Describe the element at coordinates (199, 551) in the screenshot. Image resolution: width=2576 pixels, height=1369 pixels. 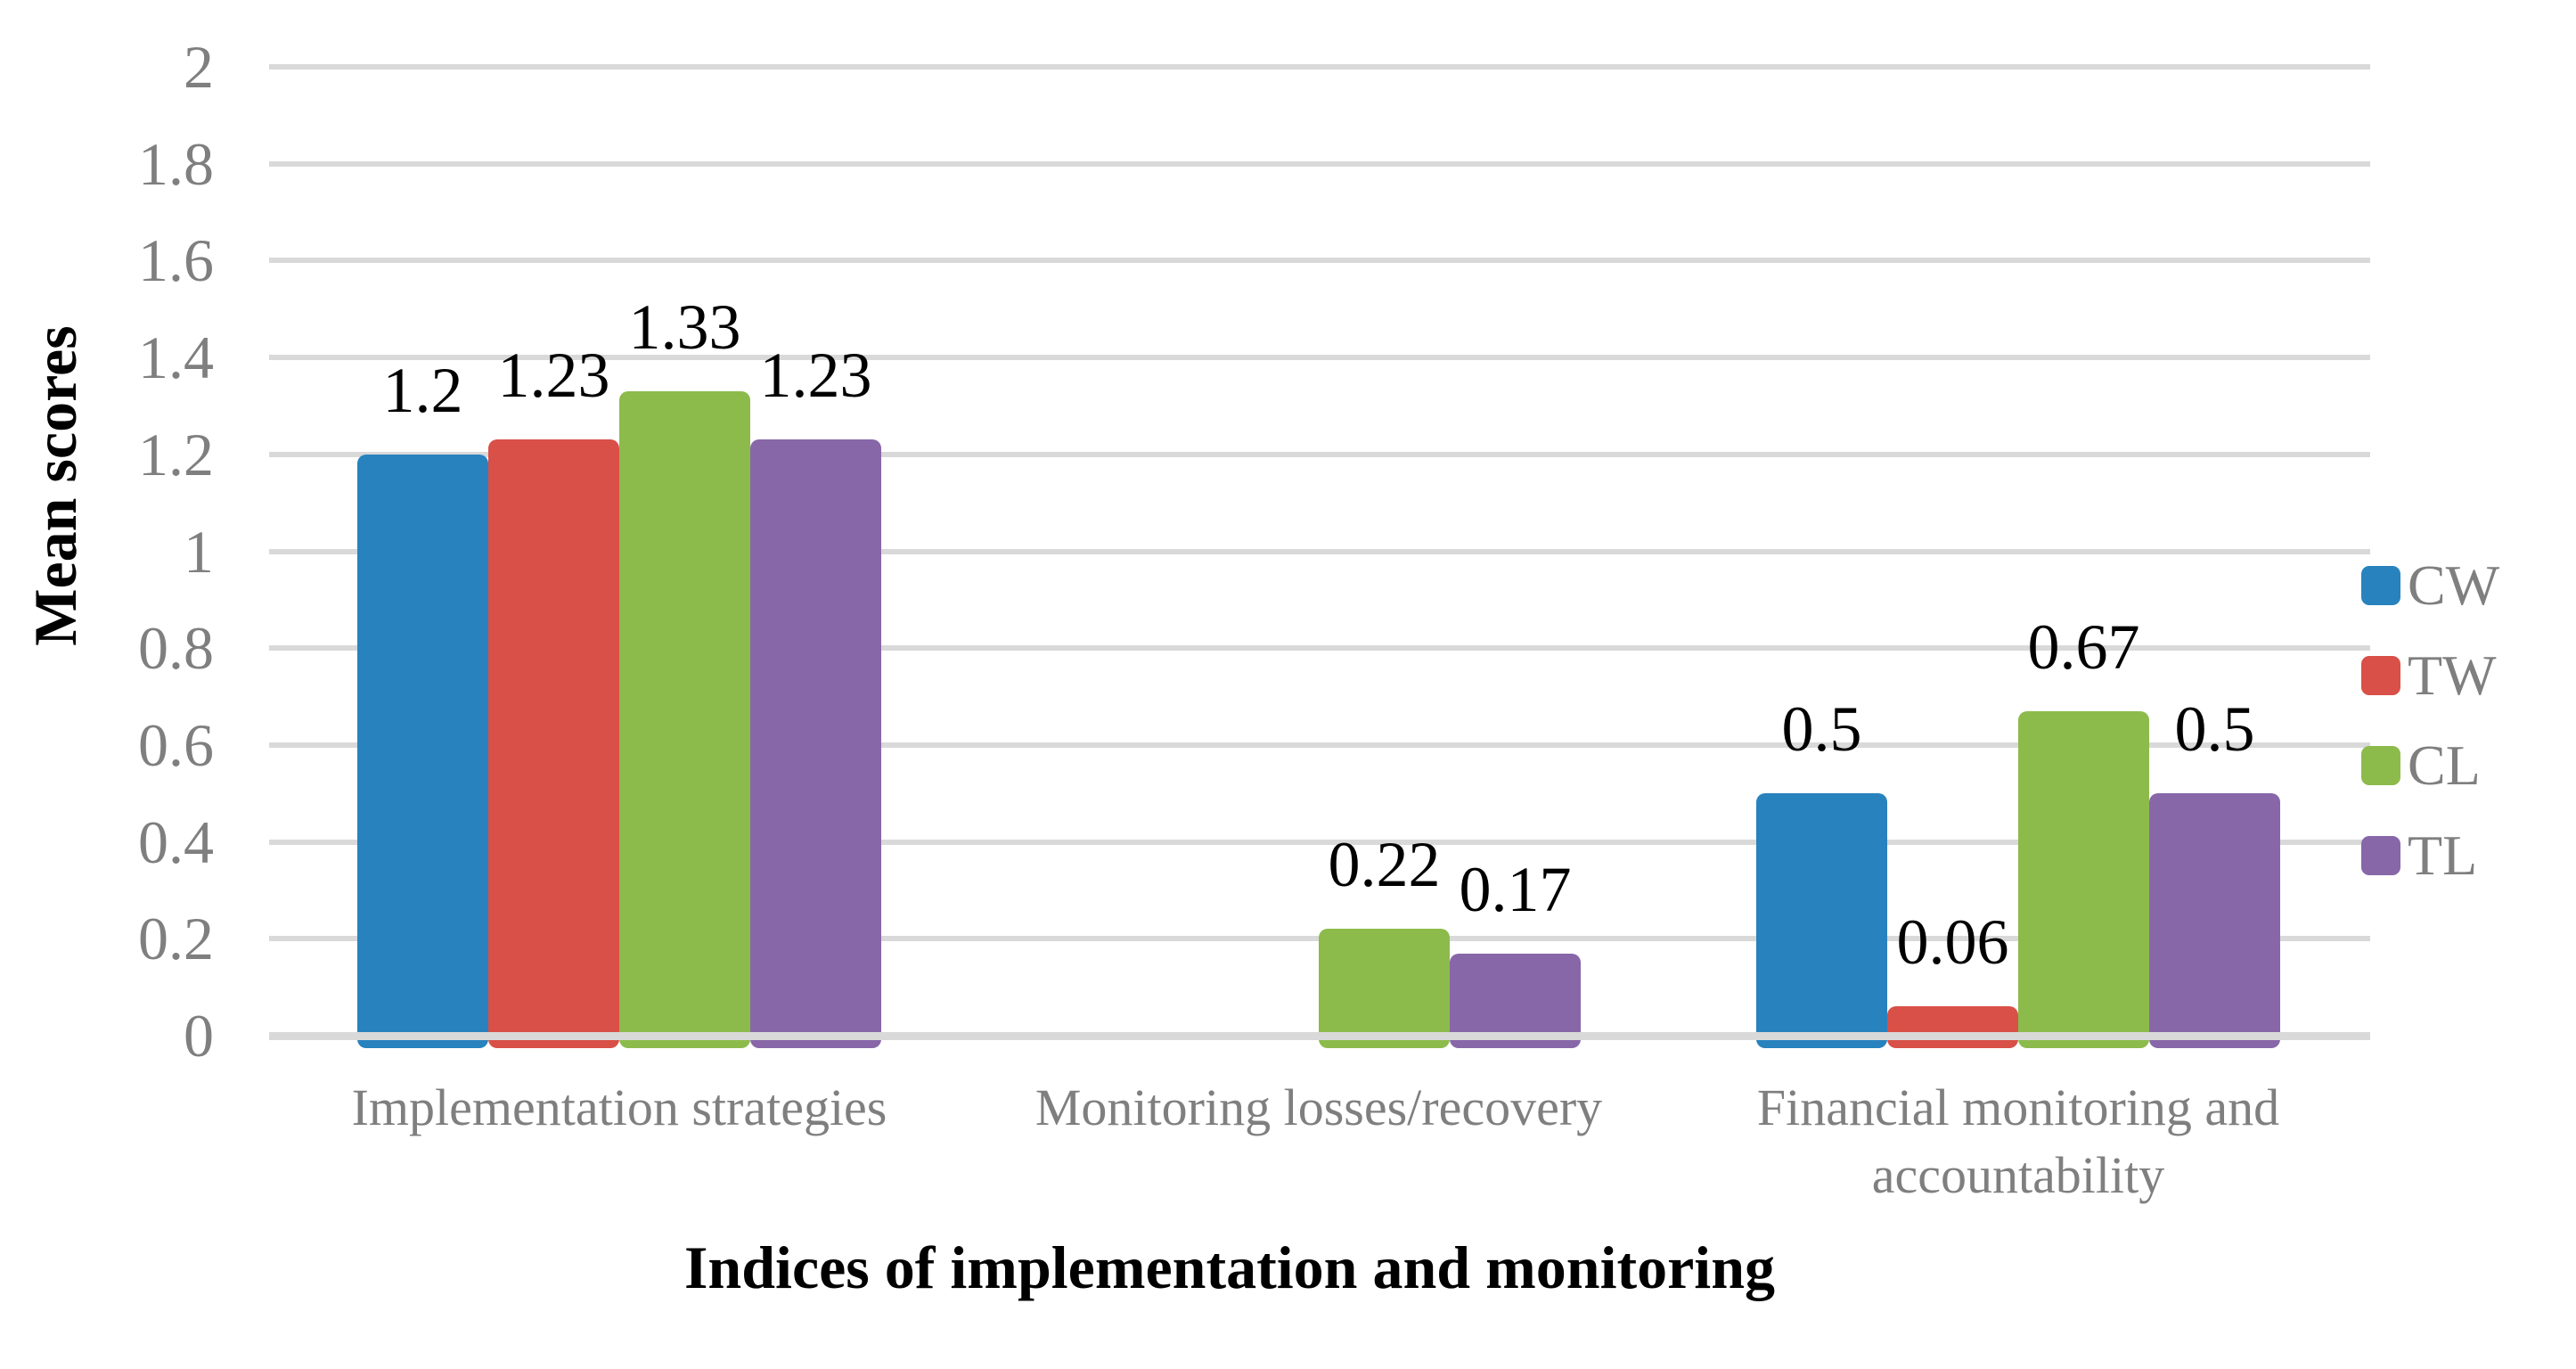
I see `y-tick-1: 1` at that location.